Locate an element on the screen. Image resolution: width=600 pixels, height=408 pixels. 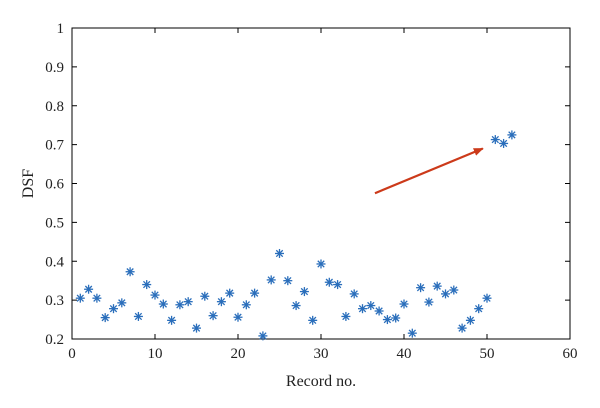
x-tick-label: 10 is located at coordinates (155, 354).